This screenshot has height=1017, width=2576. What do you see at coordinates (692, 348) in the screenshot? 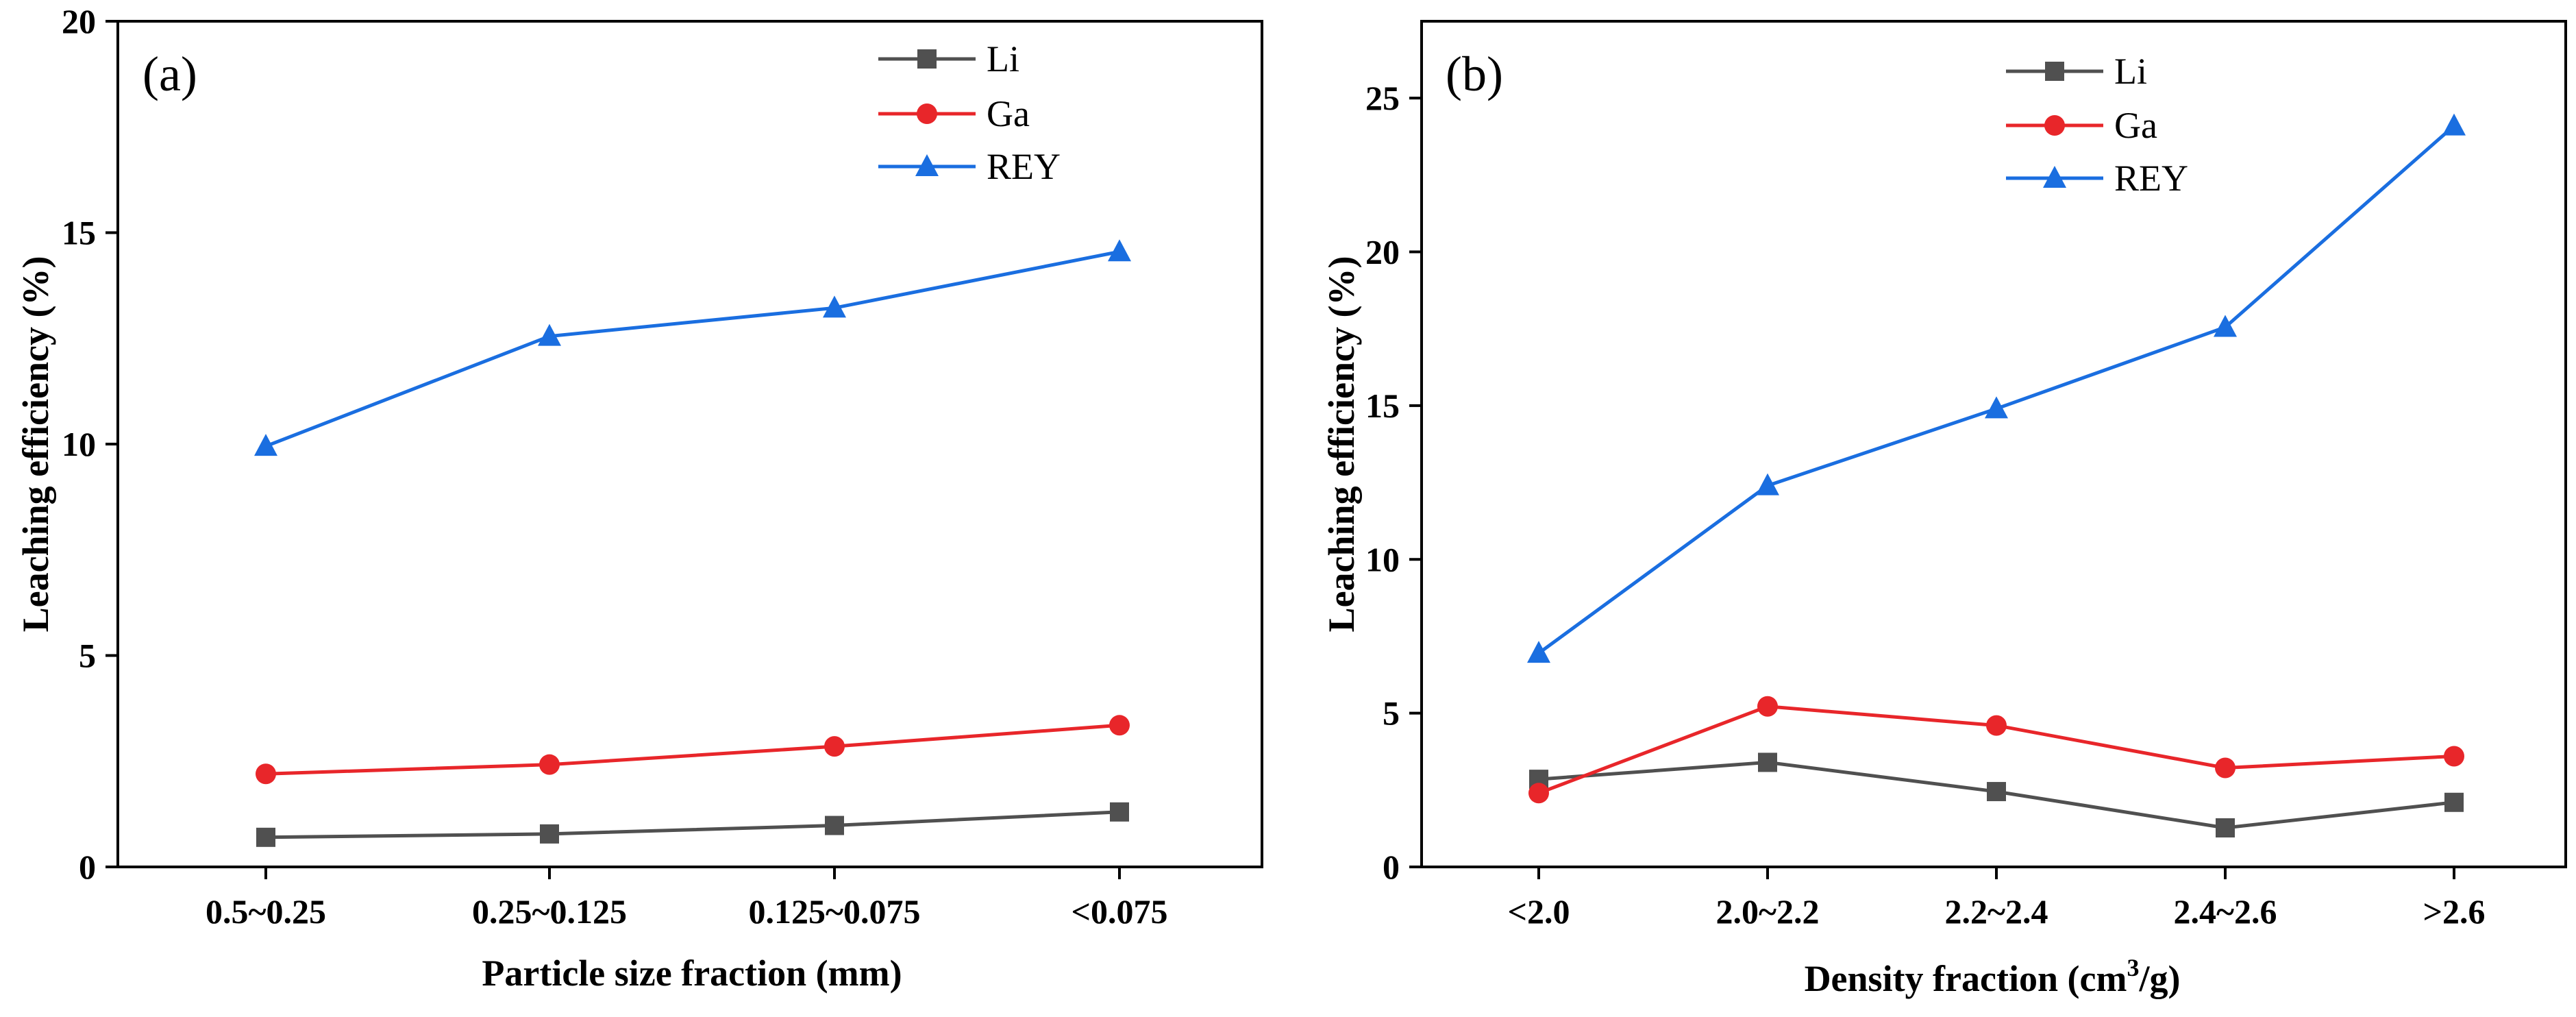
I see `series-line-rey` at bounding box center [692, 348].